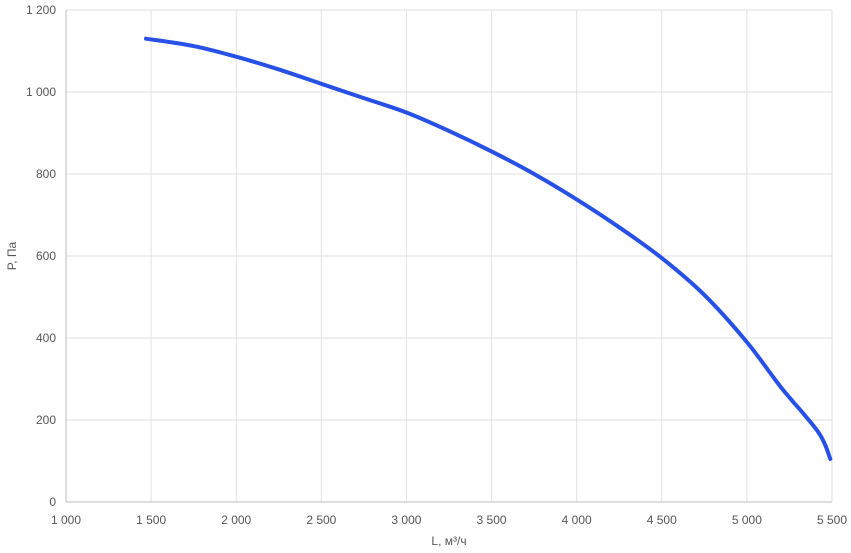 Image resolution: width=851 pixels, height=553 pixels. What do you see at coordinates (321, 520) in the screenshot?
I see `x-tick-label-3: 2 500` at bounding box center [321, 520].